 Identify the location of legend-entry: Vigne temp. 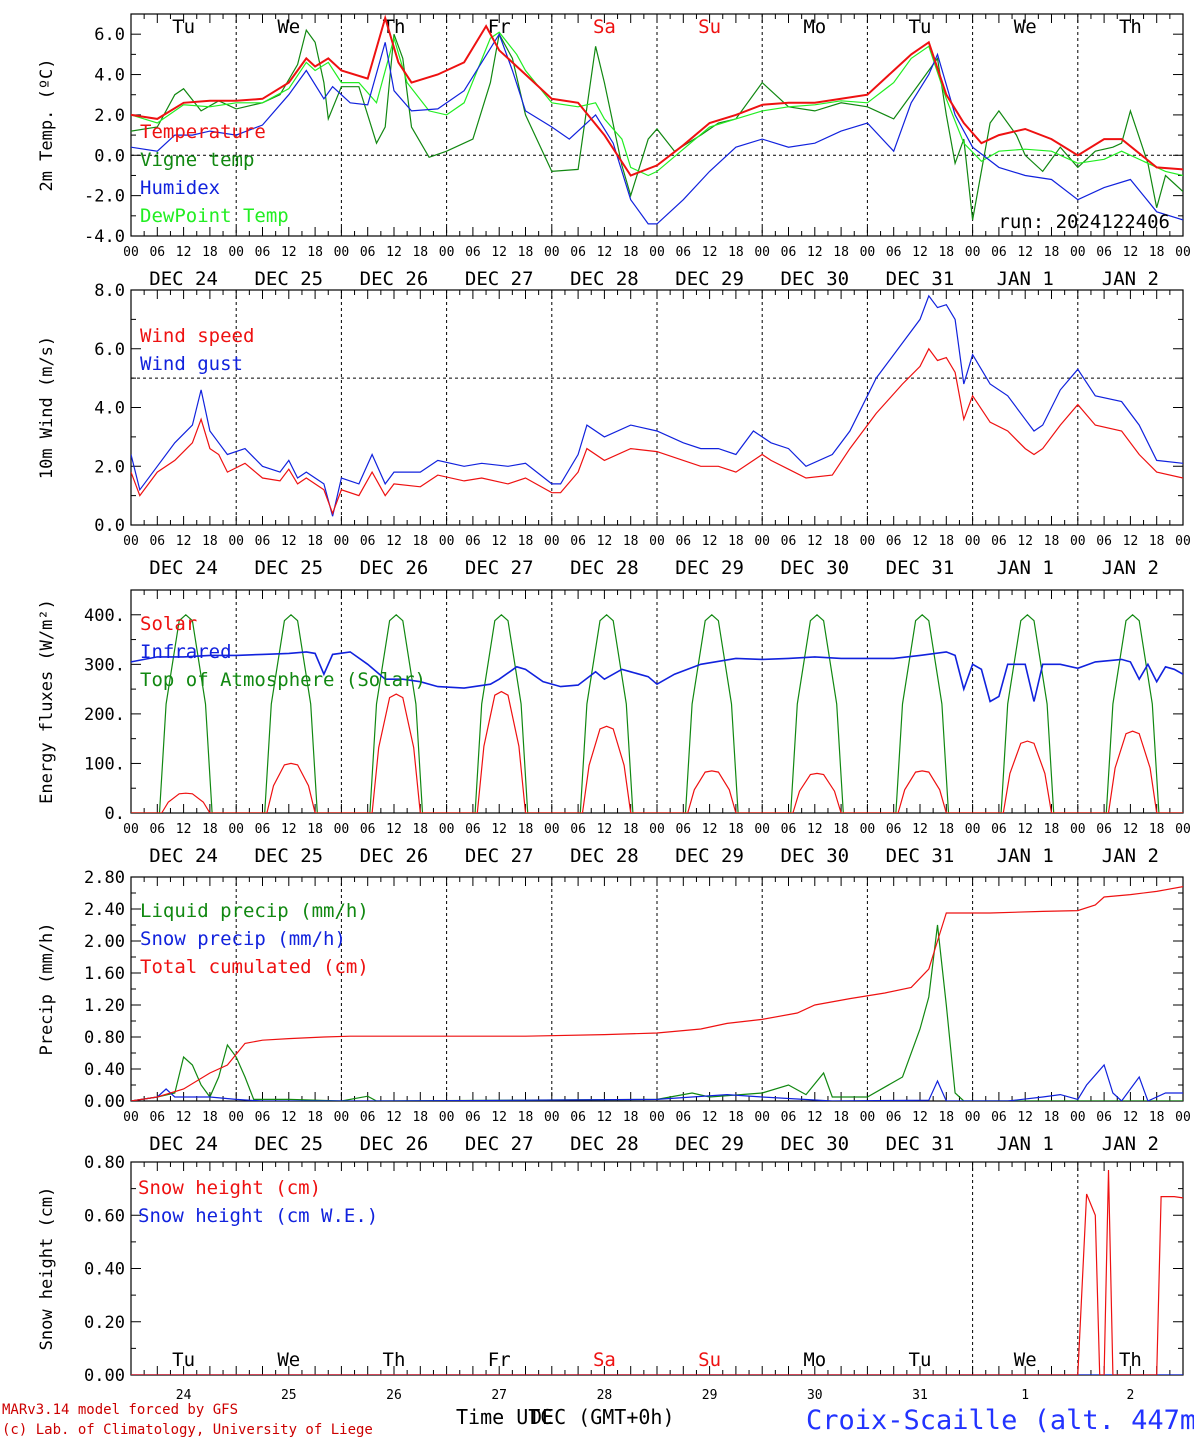
(197, 160).